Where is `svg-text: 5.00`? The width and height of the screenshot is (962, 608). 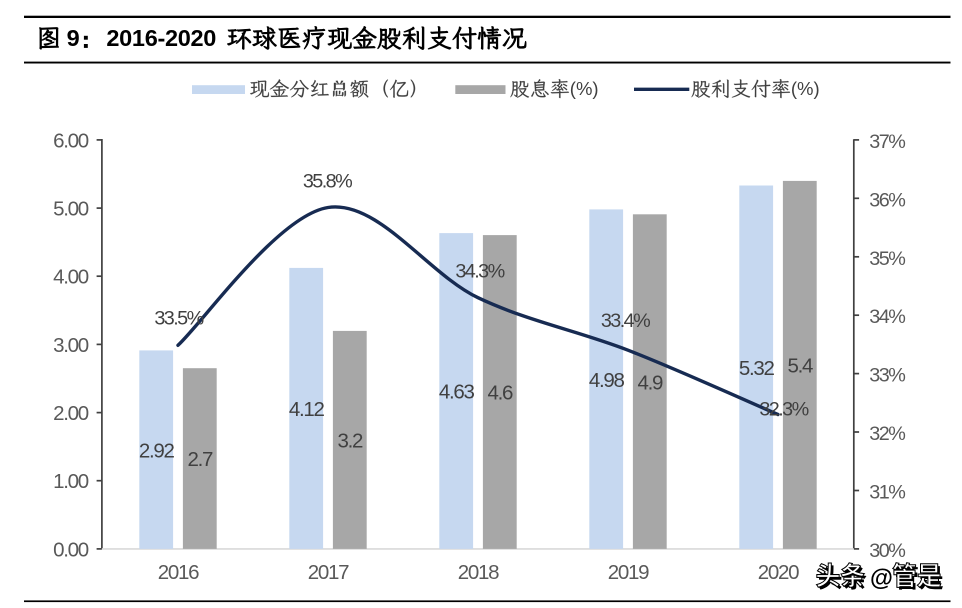 svg-text: 5.00 is located at coordinates (71, 209).